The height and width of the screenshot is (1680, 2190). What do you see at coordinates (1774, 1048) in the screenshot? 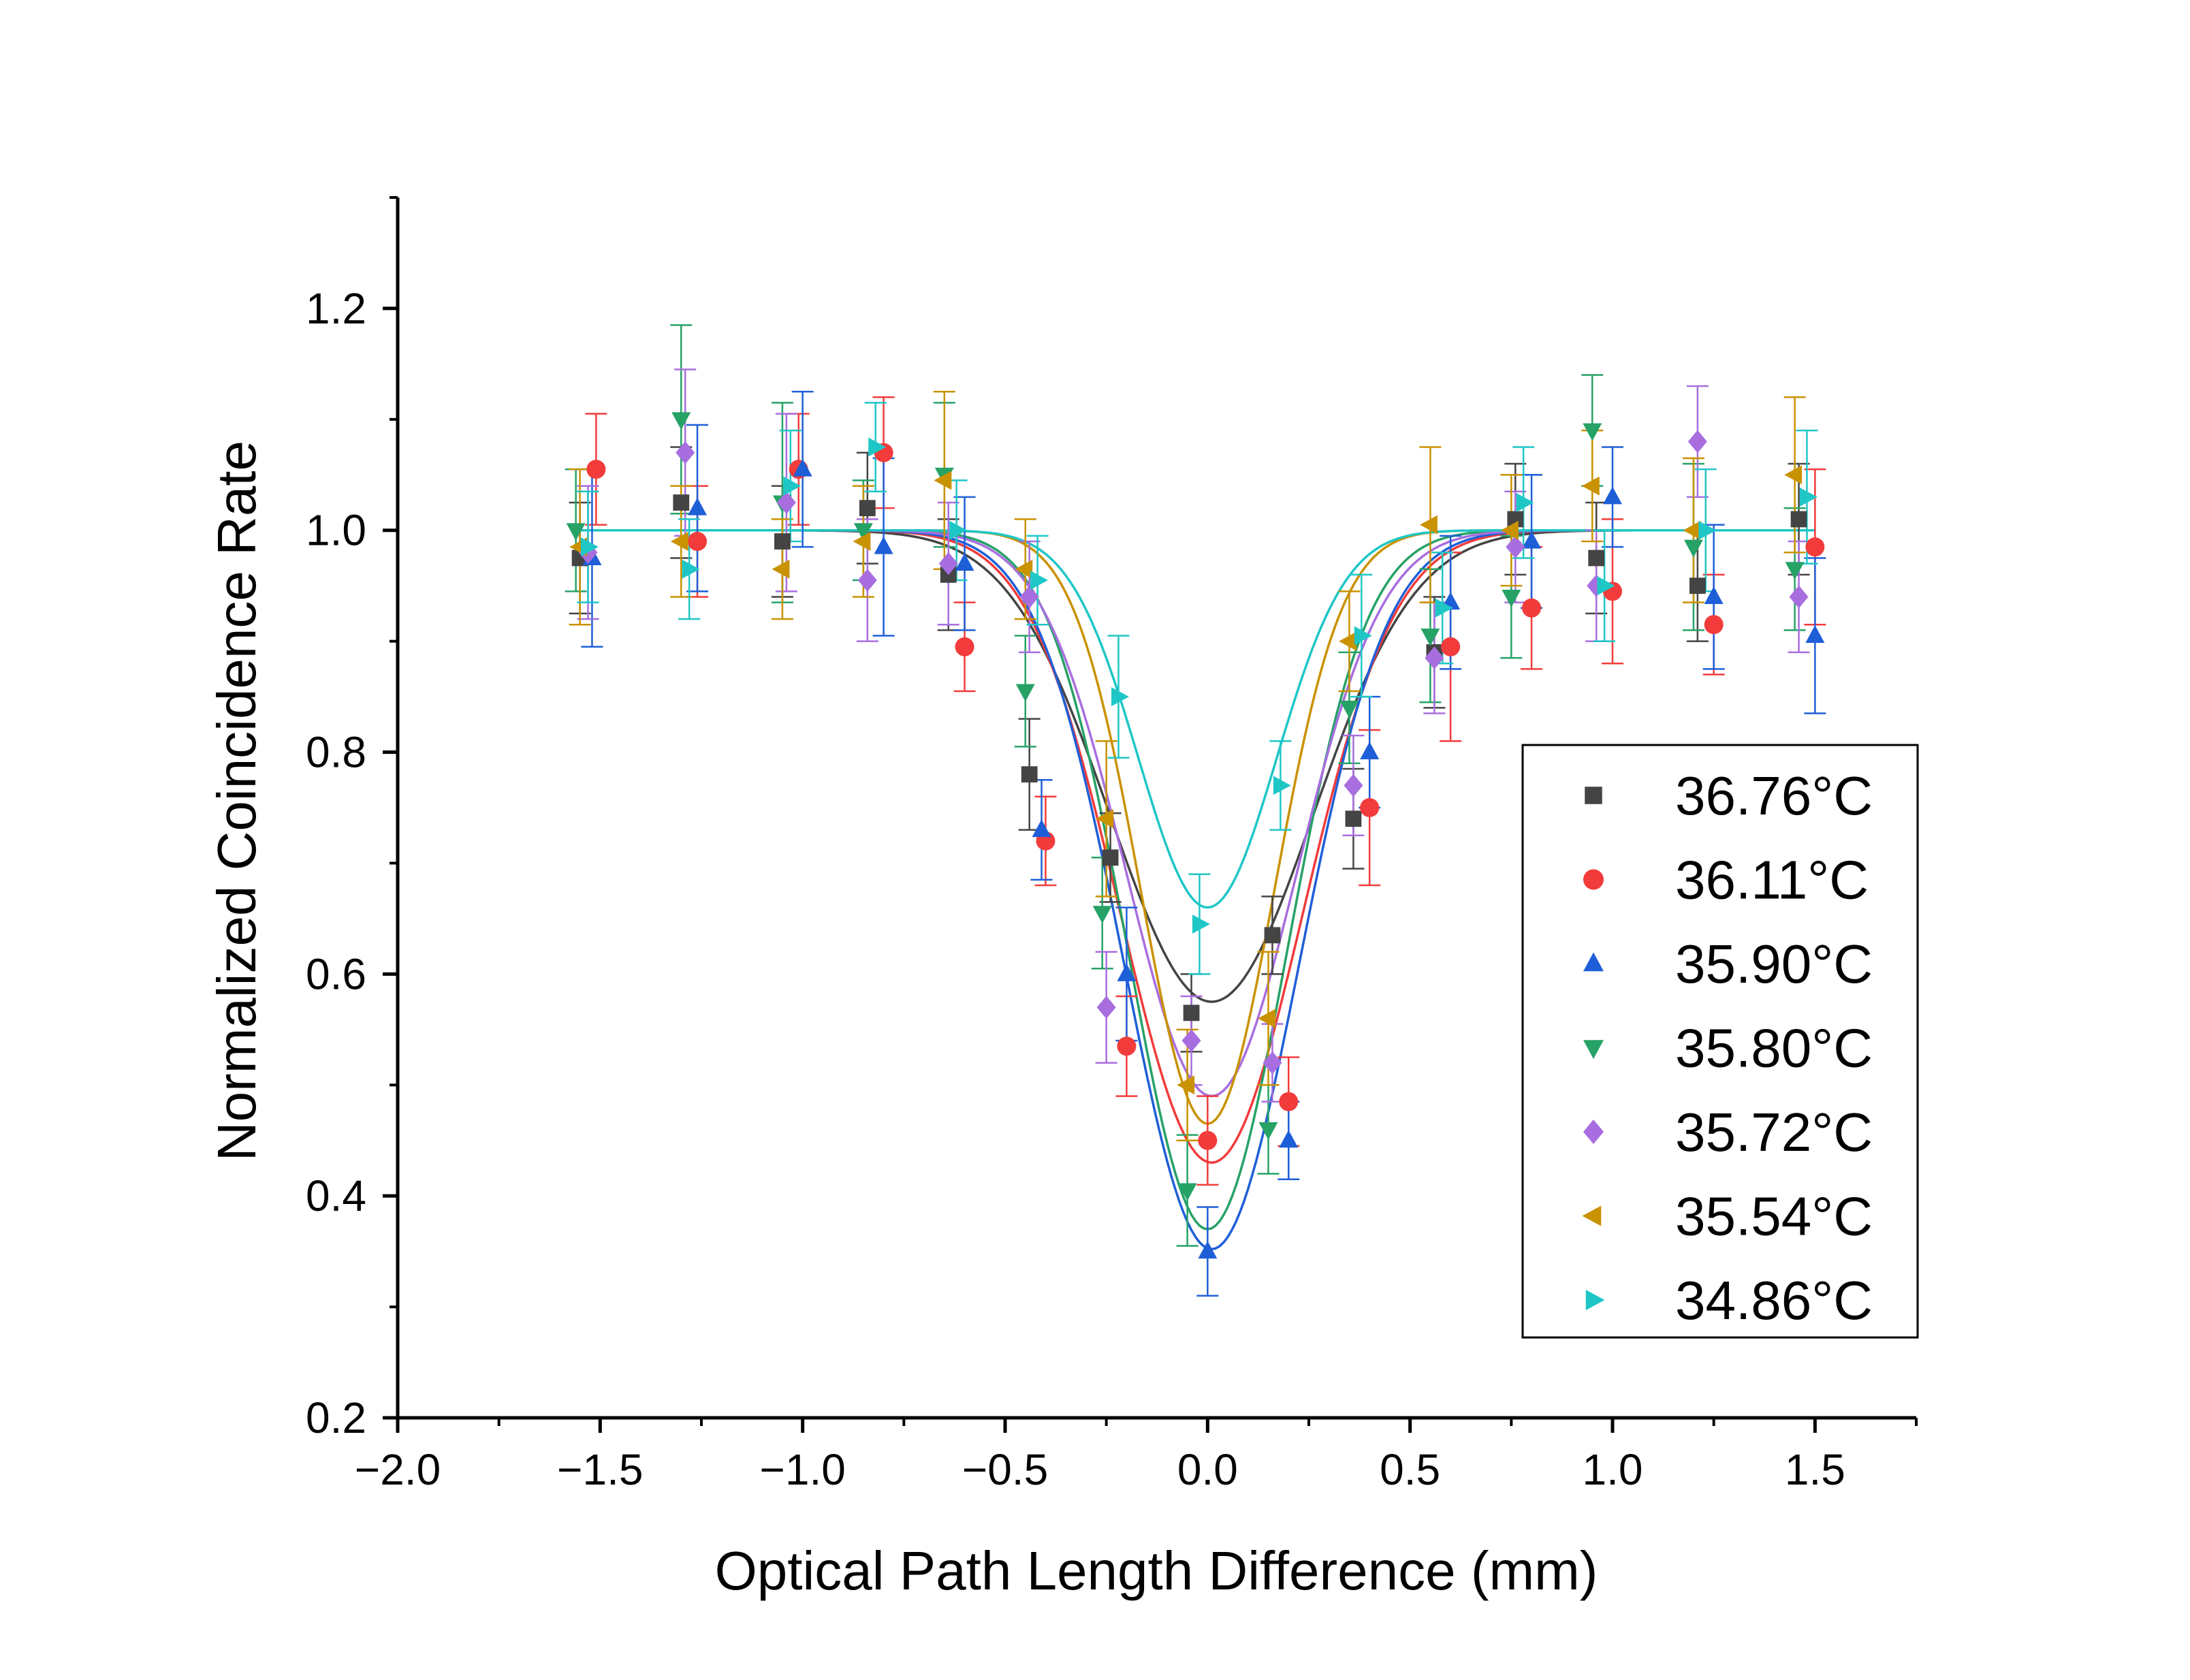
I see `legend-label: 35.80°C` at bounding box center [1774, 1048].